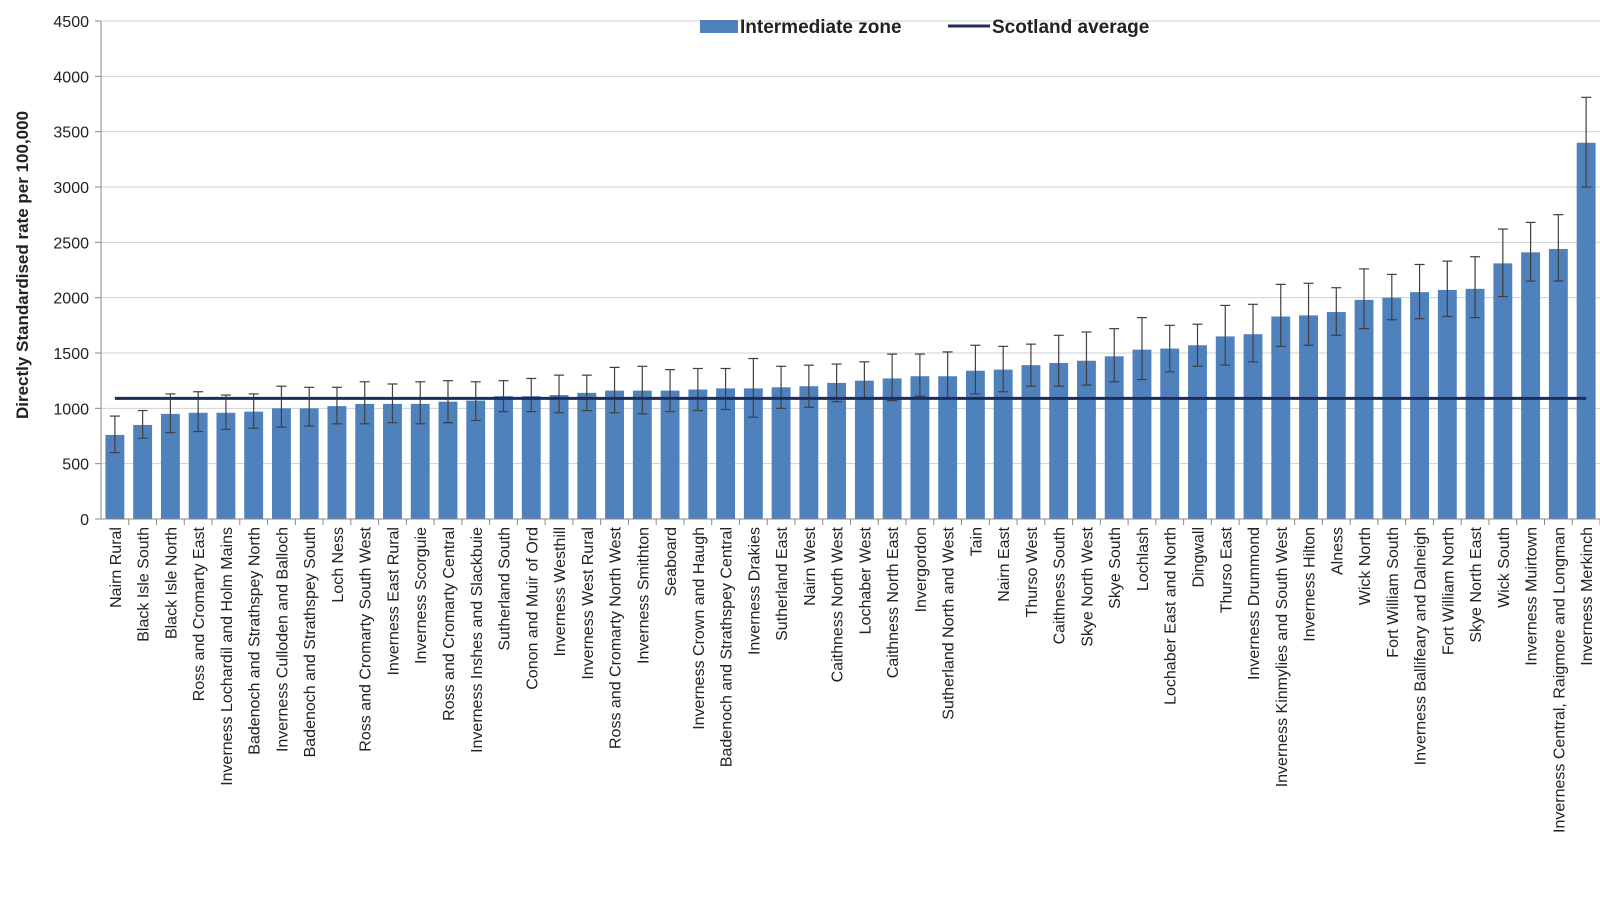 The image size is (1600, 905). What do you see at coordinates (366, 638) in the screenshot?
I see `x-tick-label: Ross and Cromarty South West` at bounding box center [366, 638].